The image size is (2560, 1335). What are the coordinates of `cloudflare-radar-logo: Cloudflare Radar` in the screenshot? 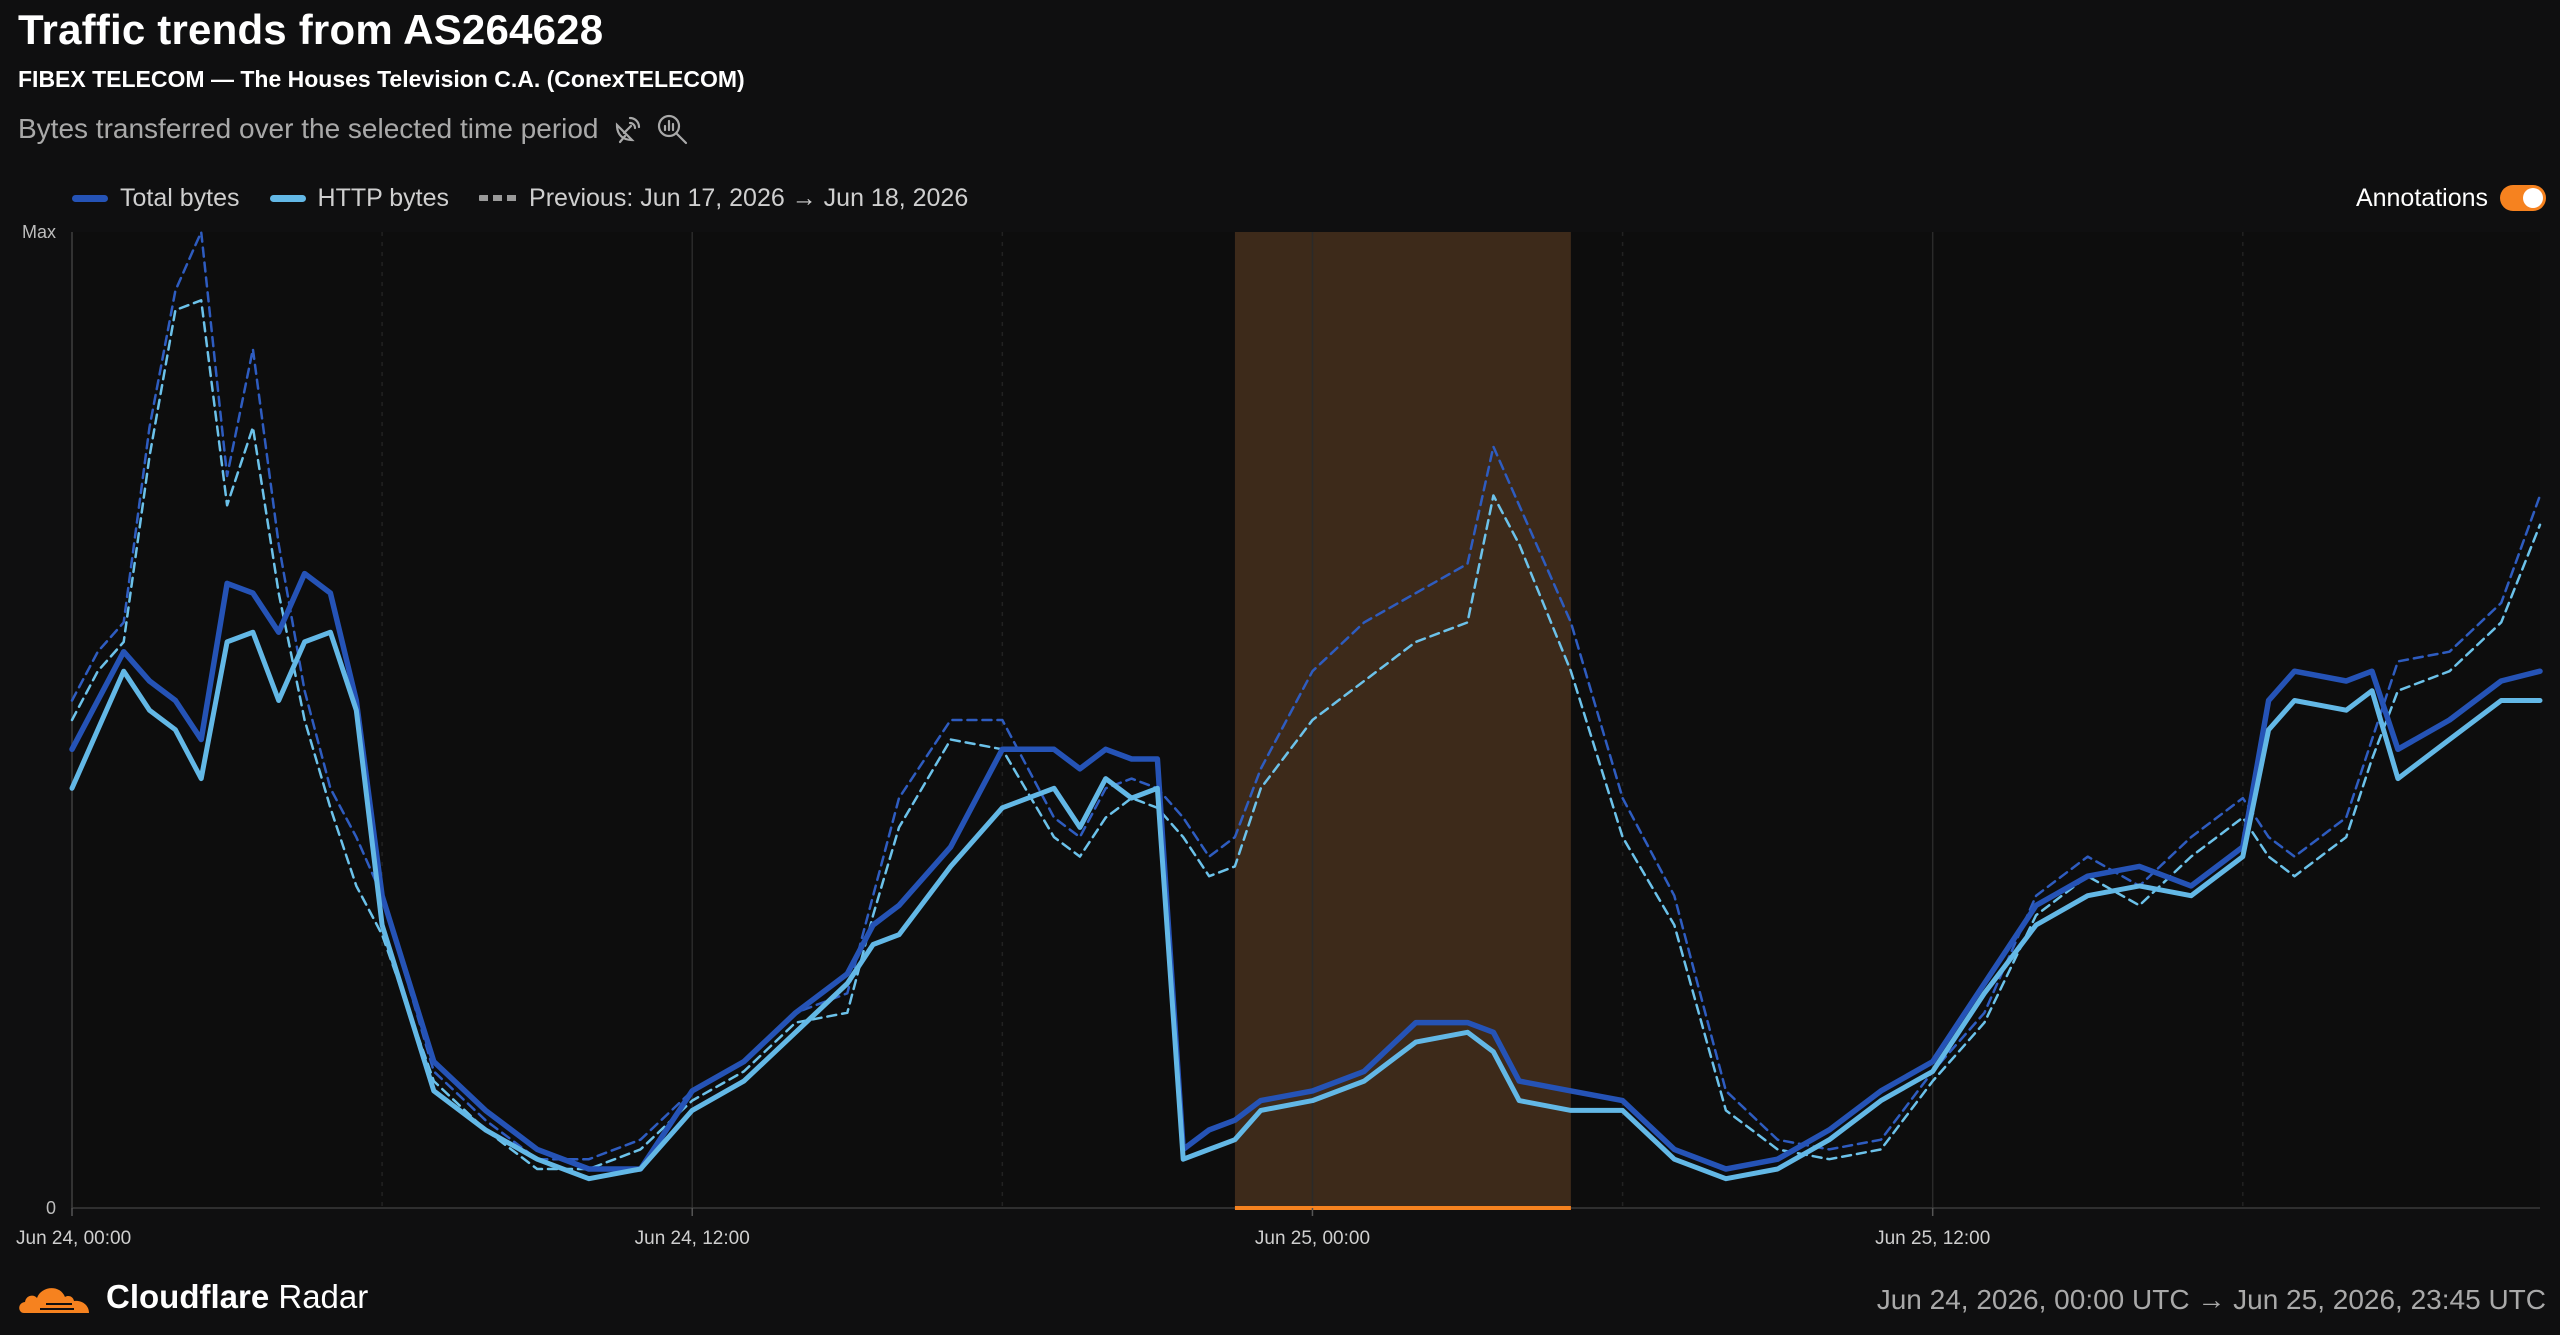 It's located at (192, 1297).